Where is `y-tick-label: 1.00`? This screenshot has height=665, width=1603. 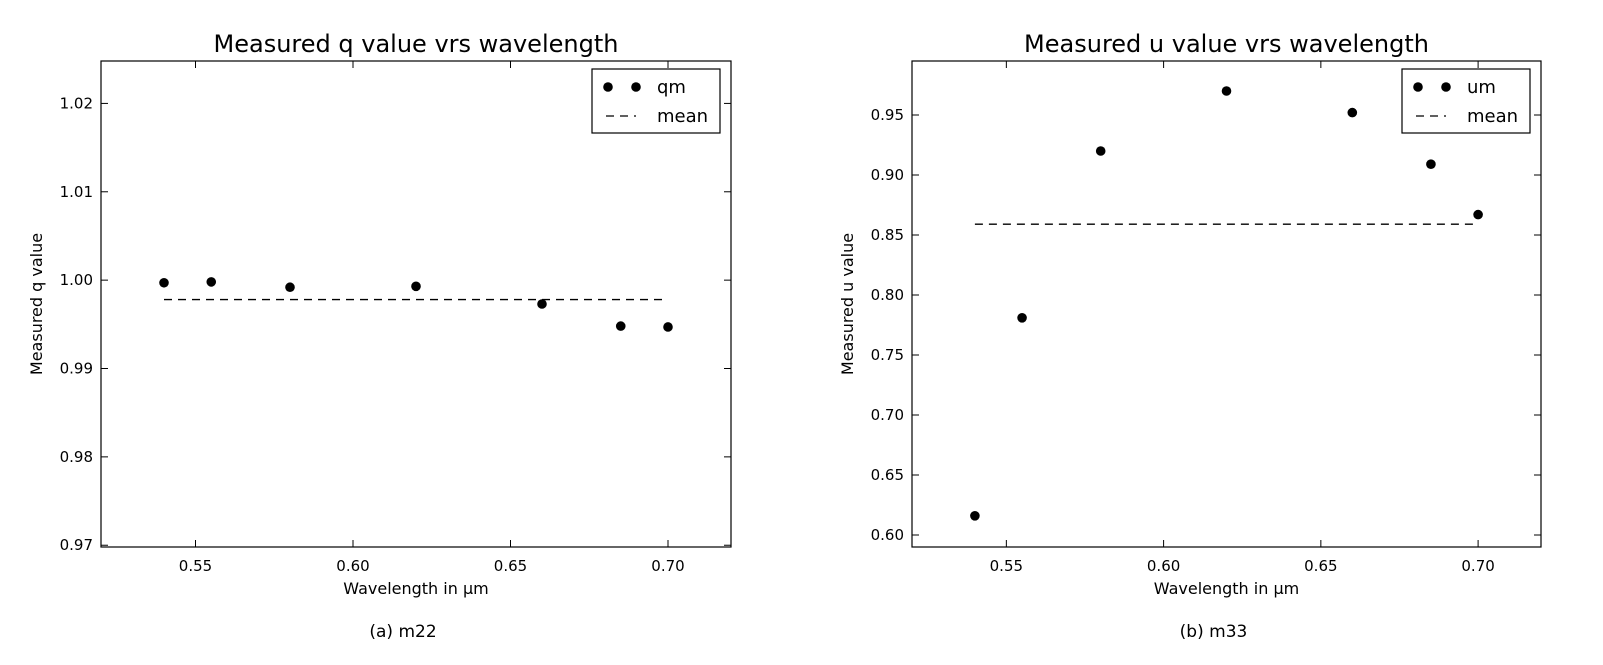 y-tick-label: 1.00 is located at coordinates (76, 280).